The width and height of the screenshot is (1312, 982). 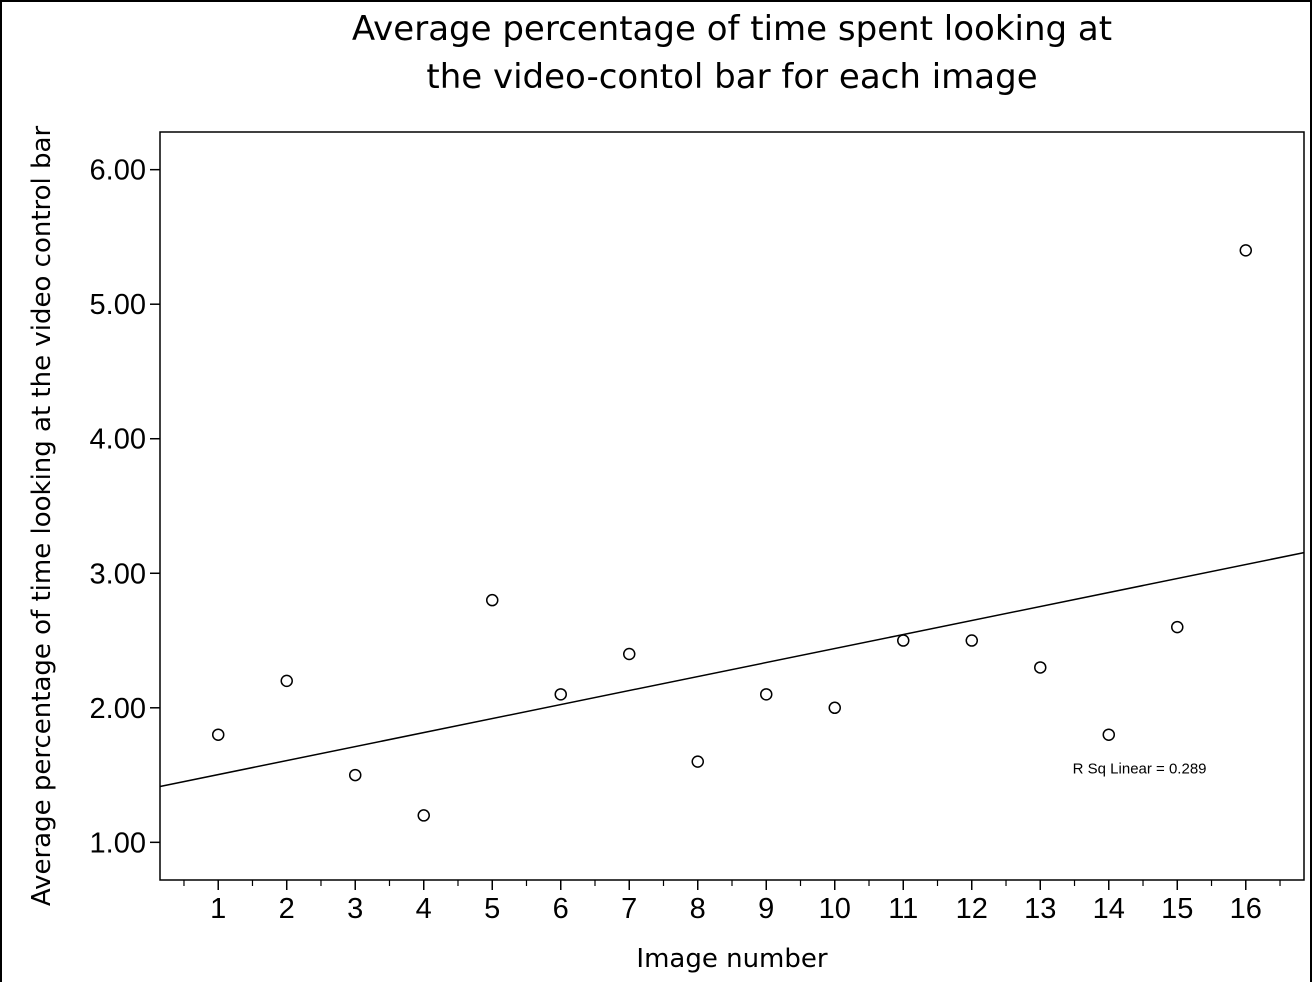 What do you see at coordinates (629, 909) in the screenshot?
I see `x-tick-label: 7` at bounding box center [629, 909].